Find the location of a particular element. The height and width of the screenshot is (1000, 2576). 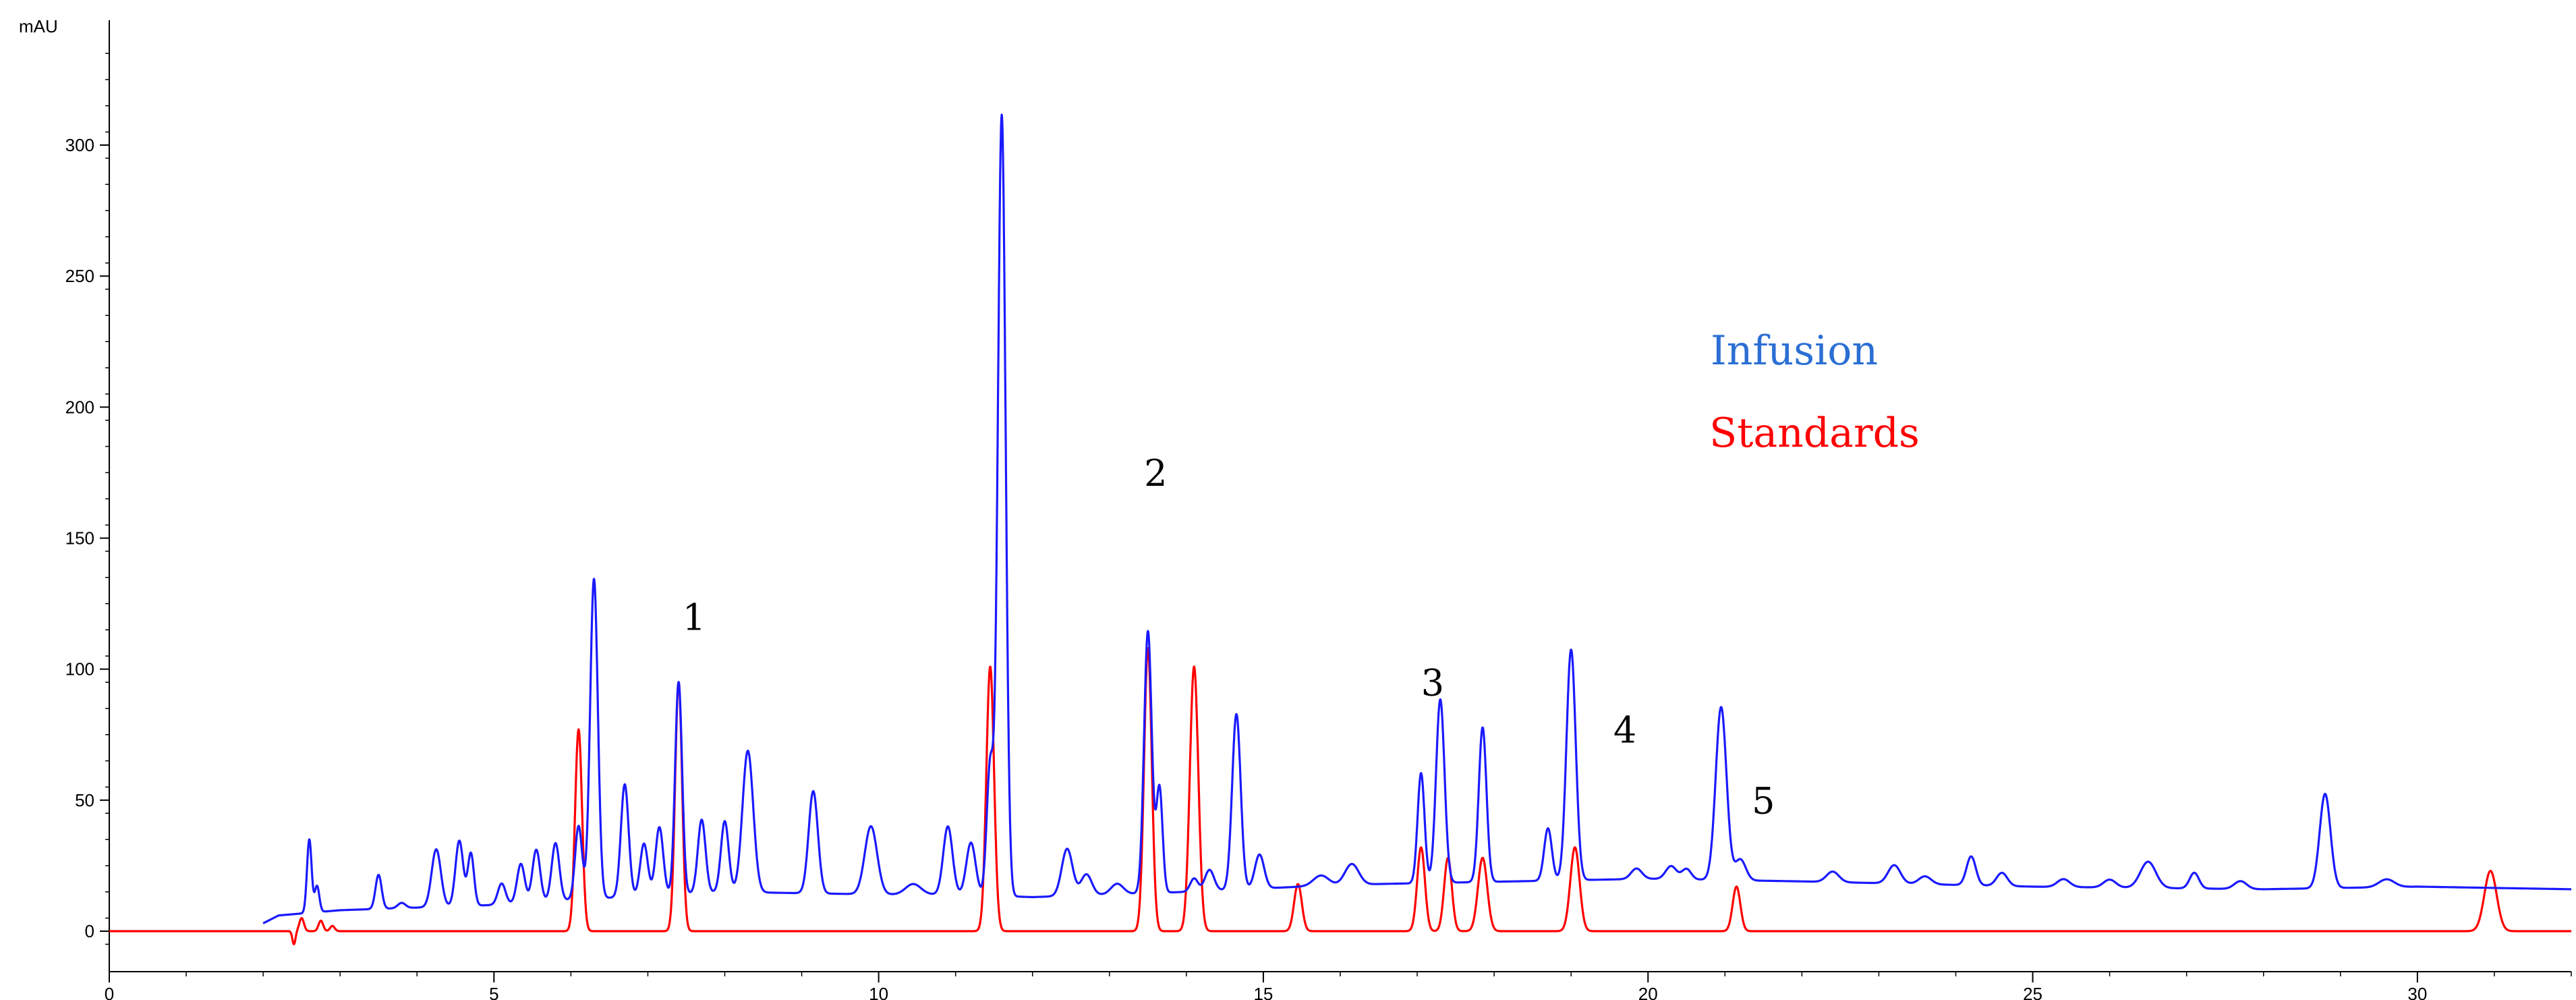

legend-entry-standards: Standards is located at coordinates (1814, 433).